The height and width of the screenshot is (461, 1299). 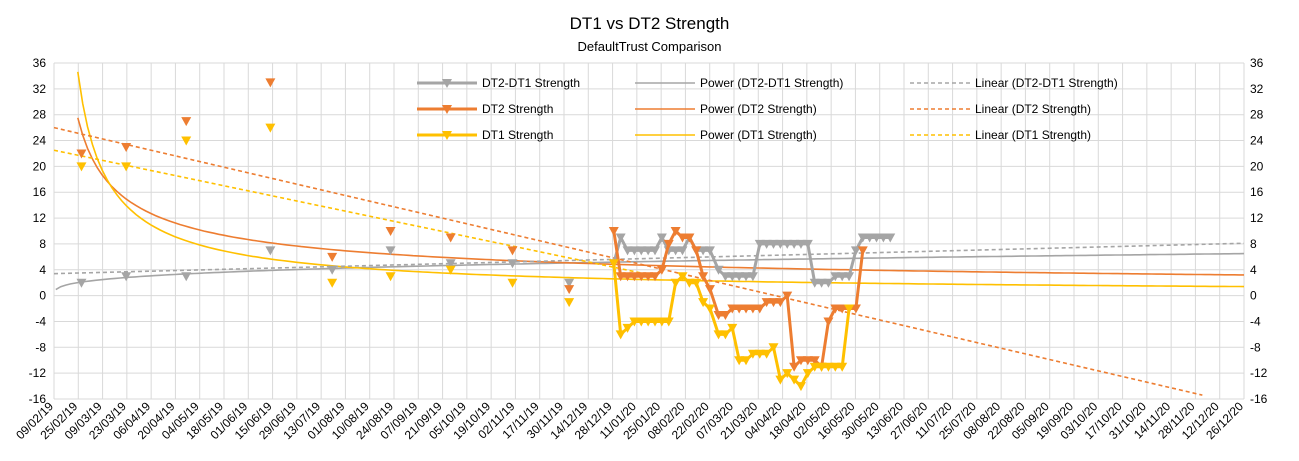 I want to click on y-tick-label: -12, so click(x=38, y=373).